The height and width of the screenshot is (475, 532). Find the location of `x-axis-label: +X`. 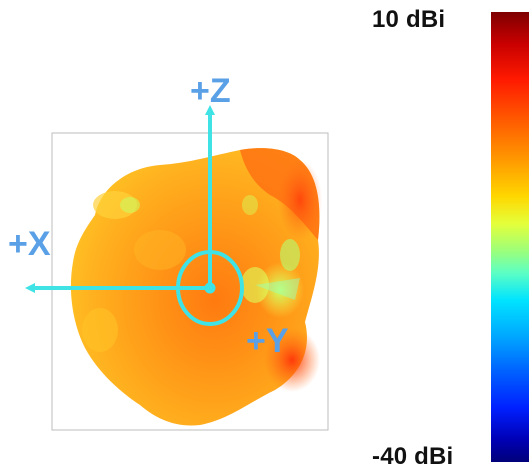

x-axis-label: +X is located at coordinates (29, 244).